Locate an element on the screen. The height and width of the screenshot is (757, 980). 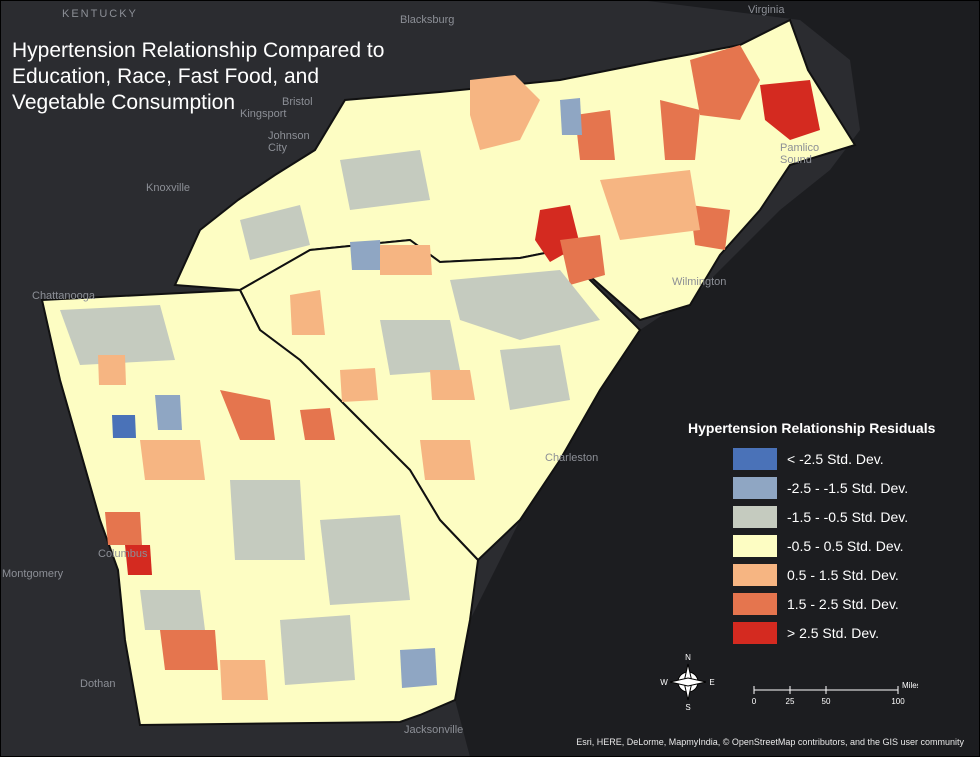
legend-label: -2.5 - -1.5 Std. Dev. is located at coordinates (848, 487).